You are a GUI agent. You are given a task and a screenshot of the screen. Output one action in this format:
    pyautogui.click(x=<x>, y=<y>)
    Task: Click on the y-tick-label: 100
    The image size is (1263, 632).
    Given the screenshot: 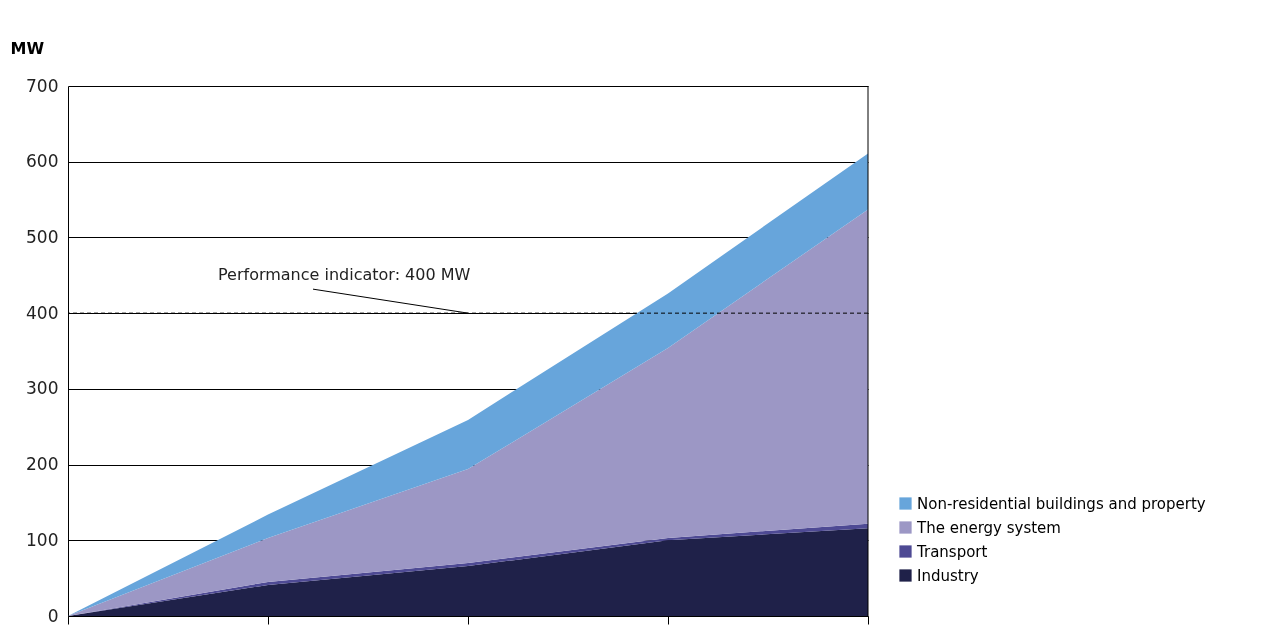 What is the action you would take?
    pyautogui.click(x=42, y=539)
    